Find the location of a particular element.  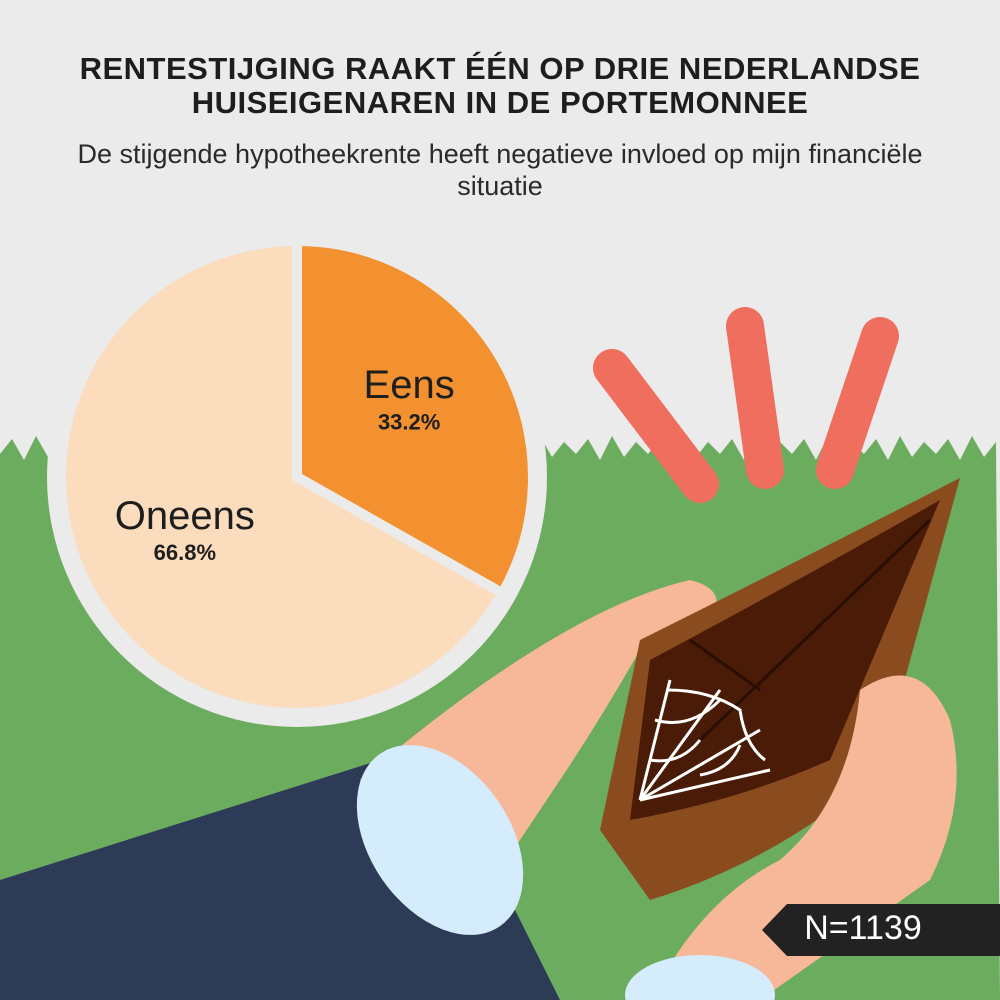

slice-value: 33.2% is located at coordinates (409, 421).